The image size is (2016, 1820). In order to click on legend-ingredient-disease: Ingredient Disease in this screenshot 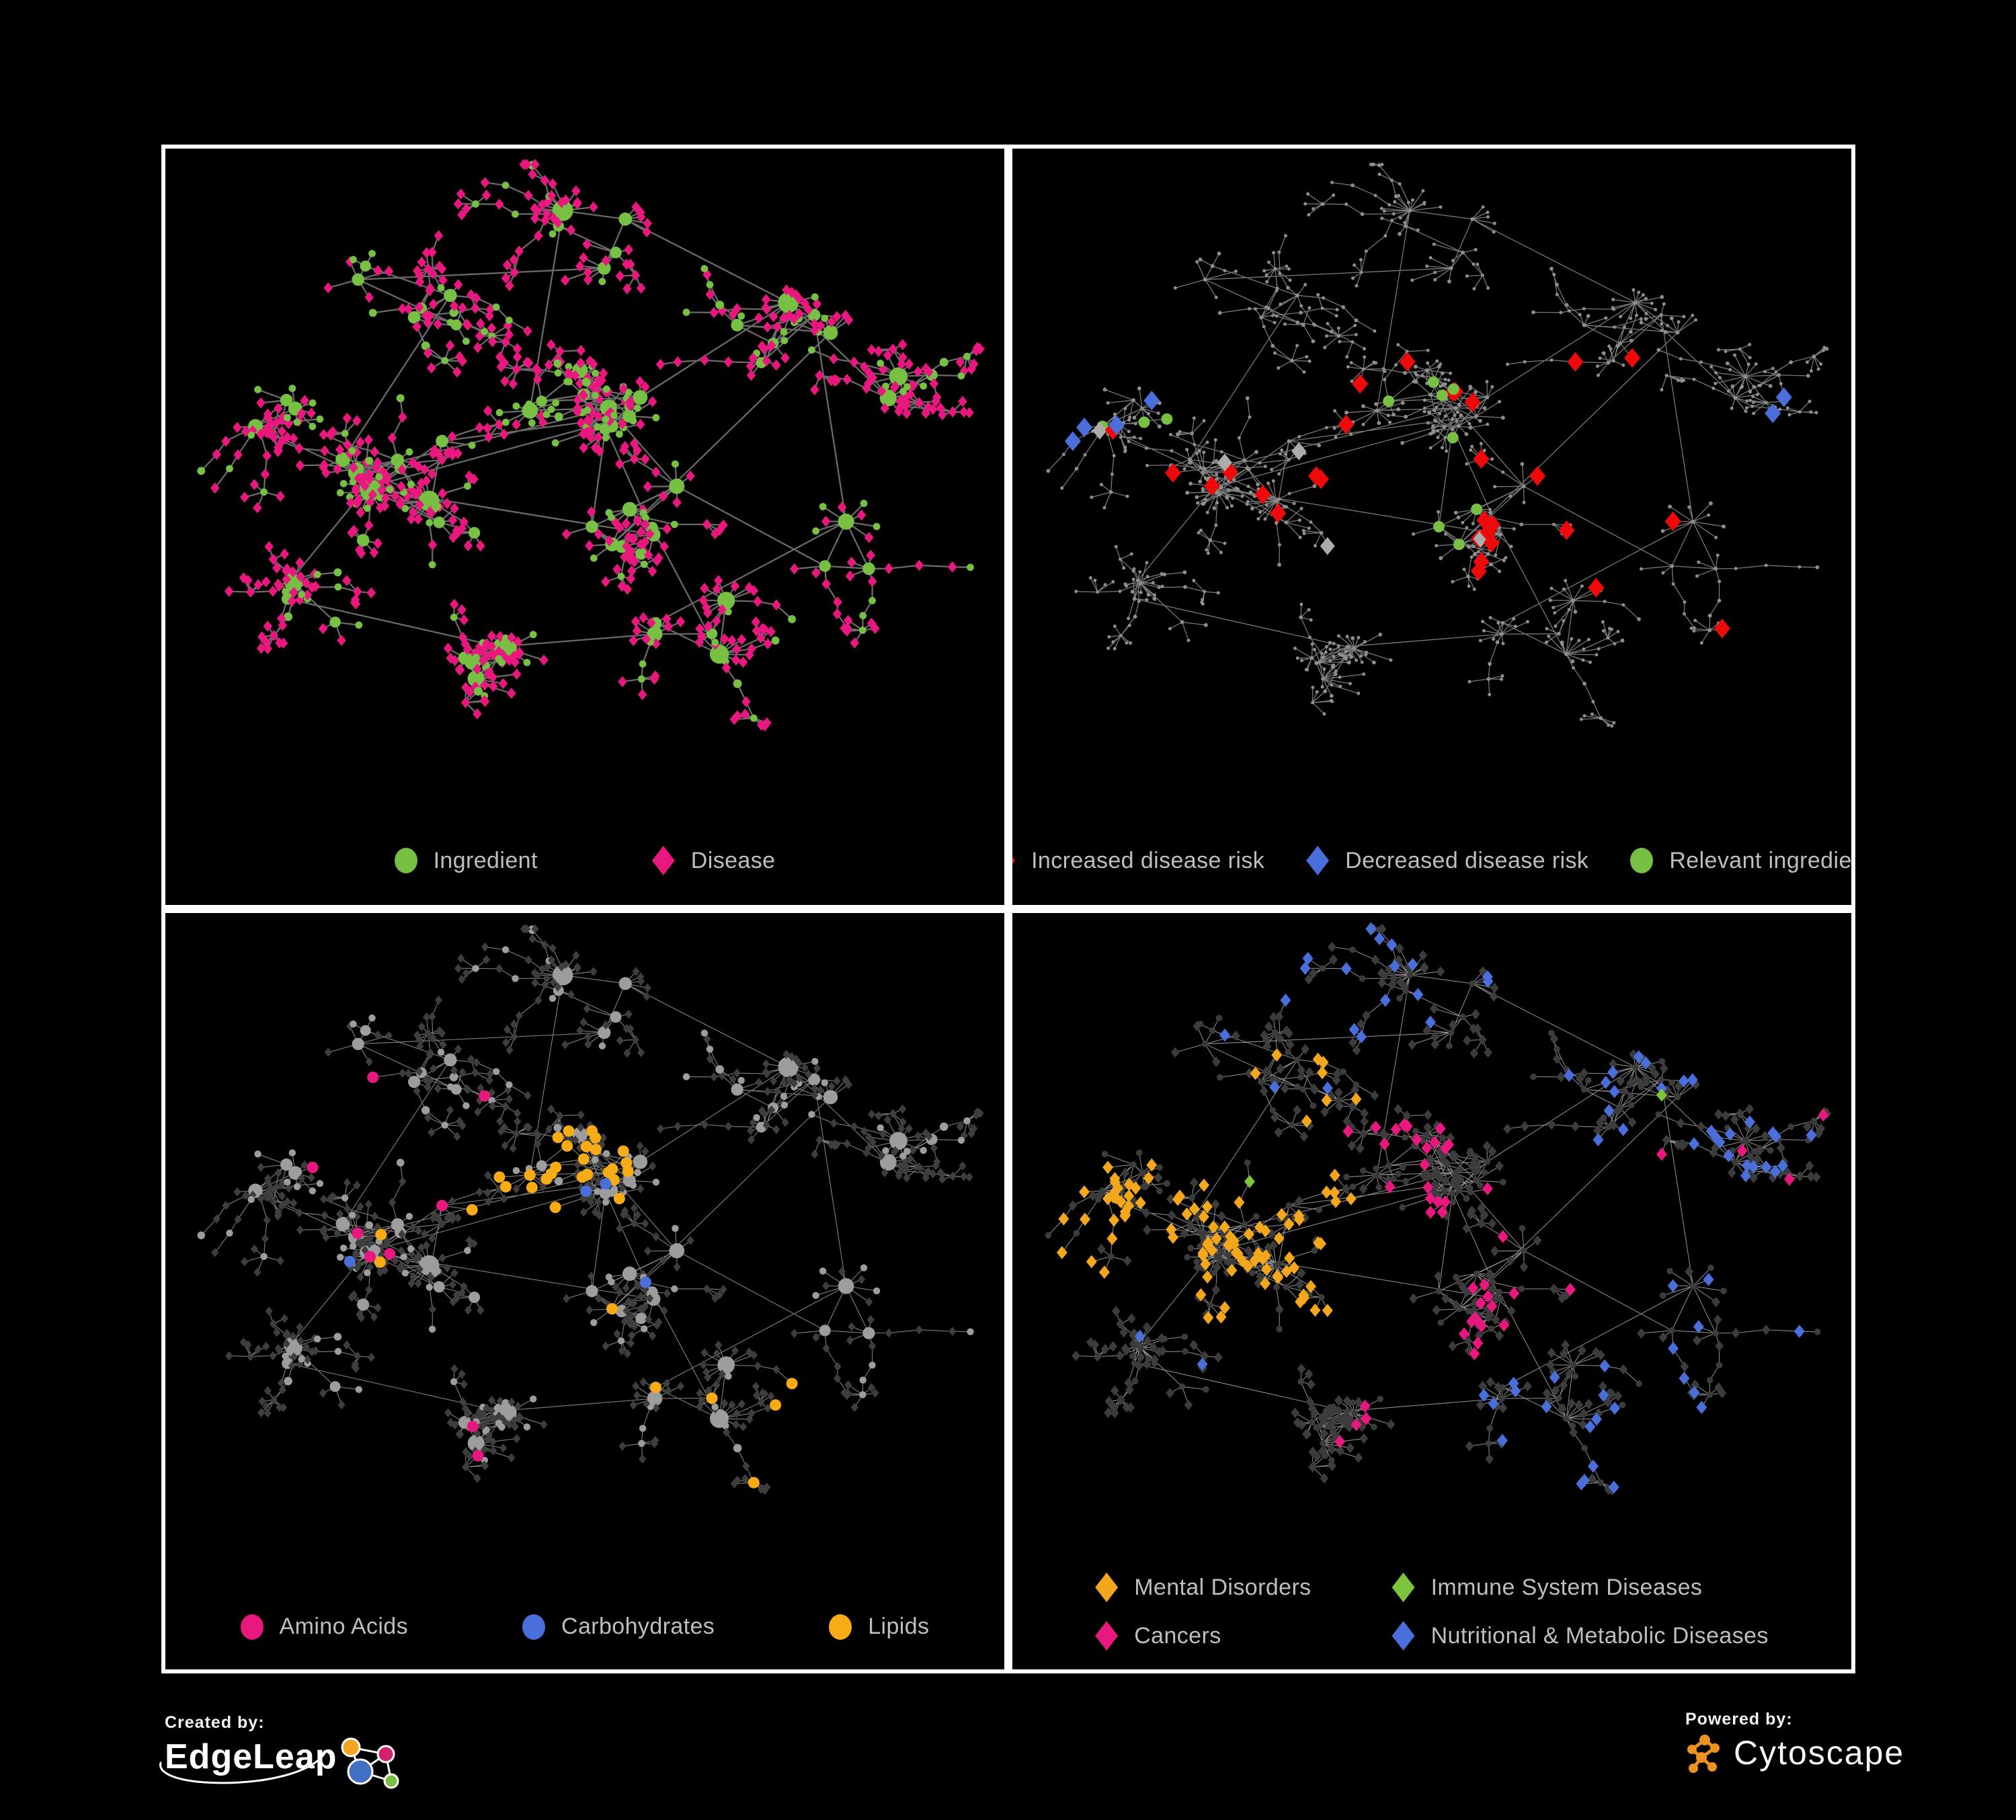, I will do `click(584, 860)`.